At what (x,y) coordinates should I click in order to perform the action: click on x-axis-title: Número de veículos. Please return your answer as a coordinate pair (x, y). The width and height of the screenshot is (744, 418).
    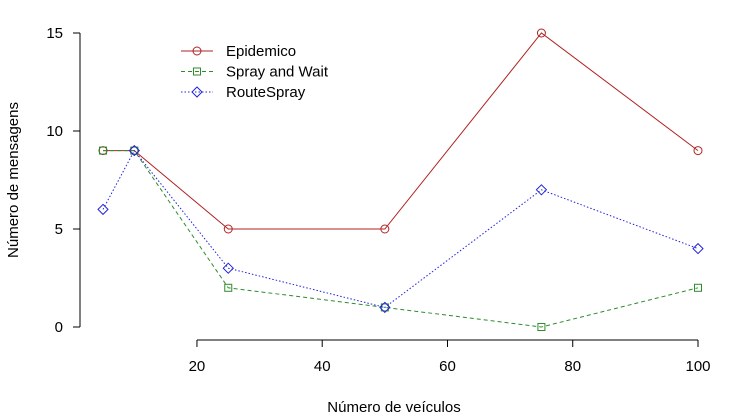
    Looking at the image, I should click on (393, 407).